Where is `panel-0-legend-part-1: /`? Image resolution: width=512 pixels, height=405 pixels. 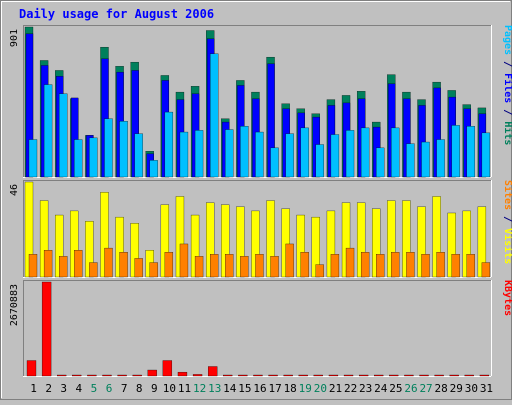
panel-0-legend-part-1: / is located at coordinates (507, 64).